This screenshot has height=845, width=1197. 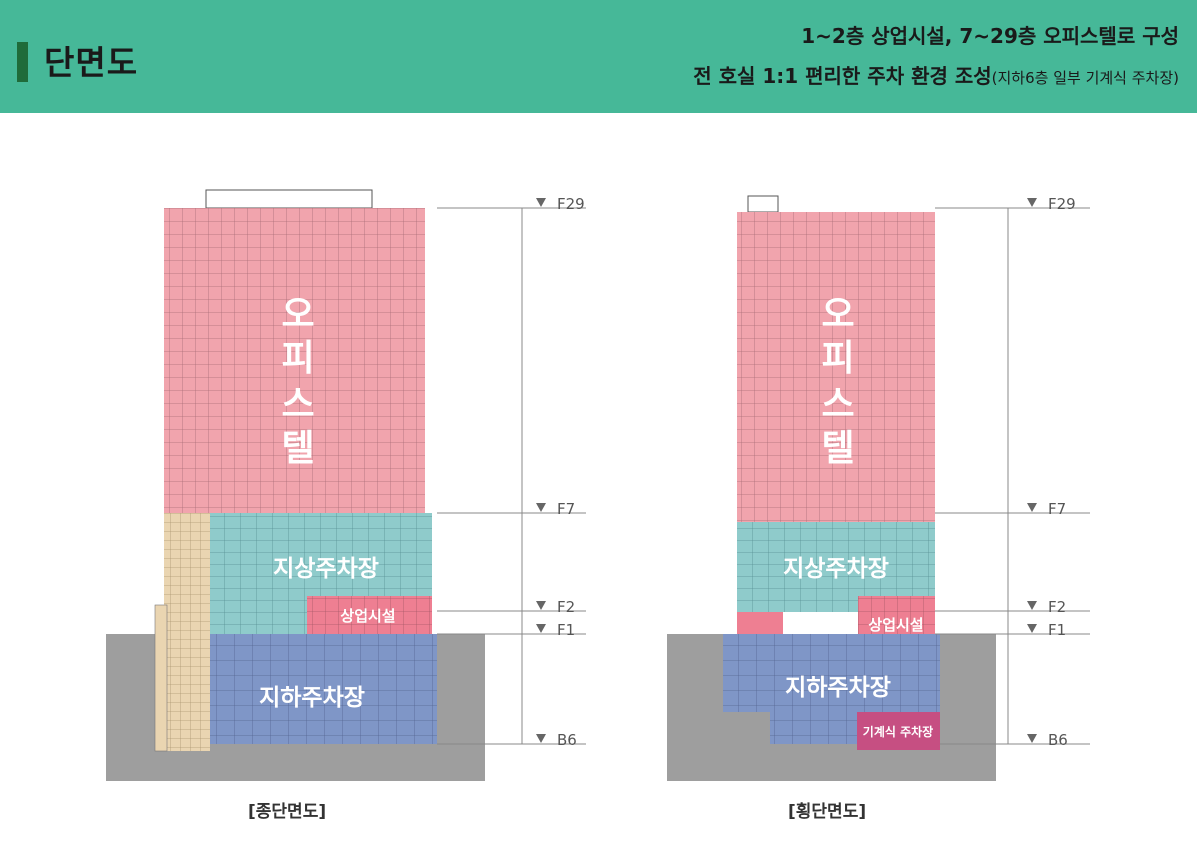 I want to click on officetel-char-4-left: 텔, so click(x=297, y=448).